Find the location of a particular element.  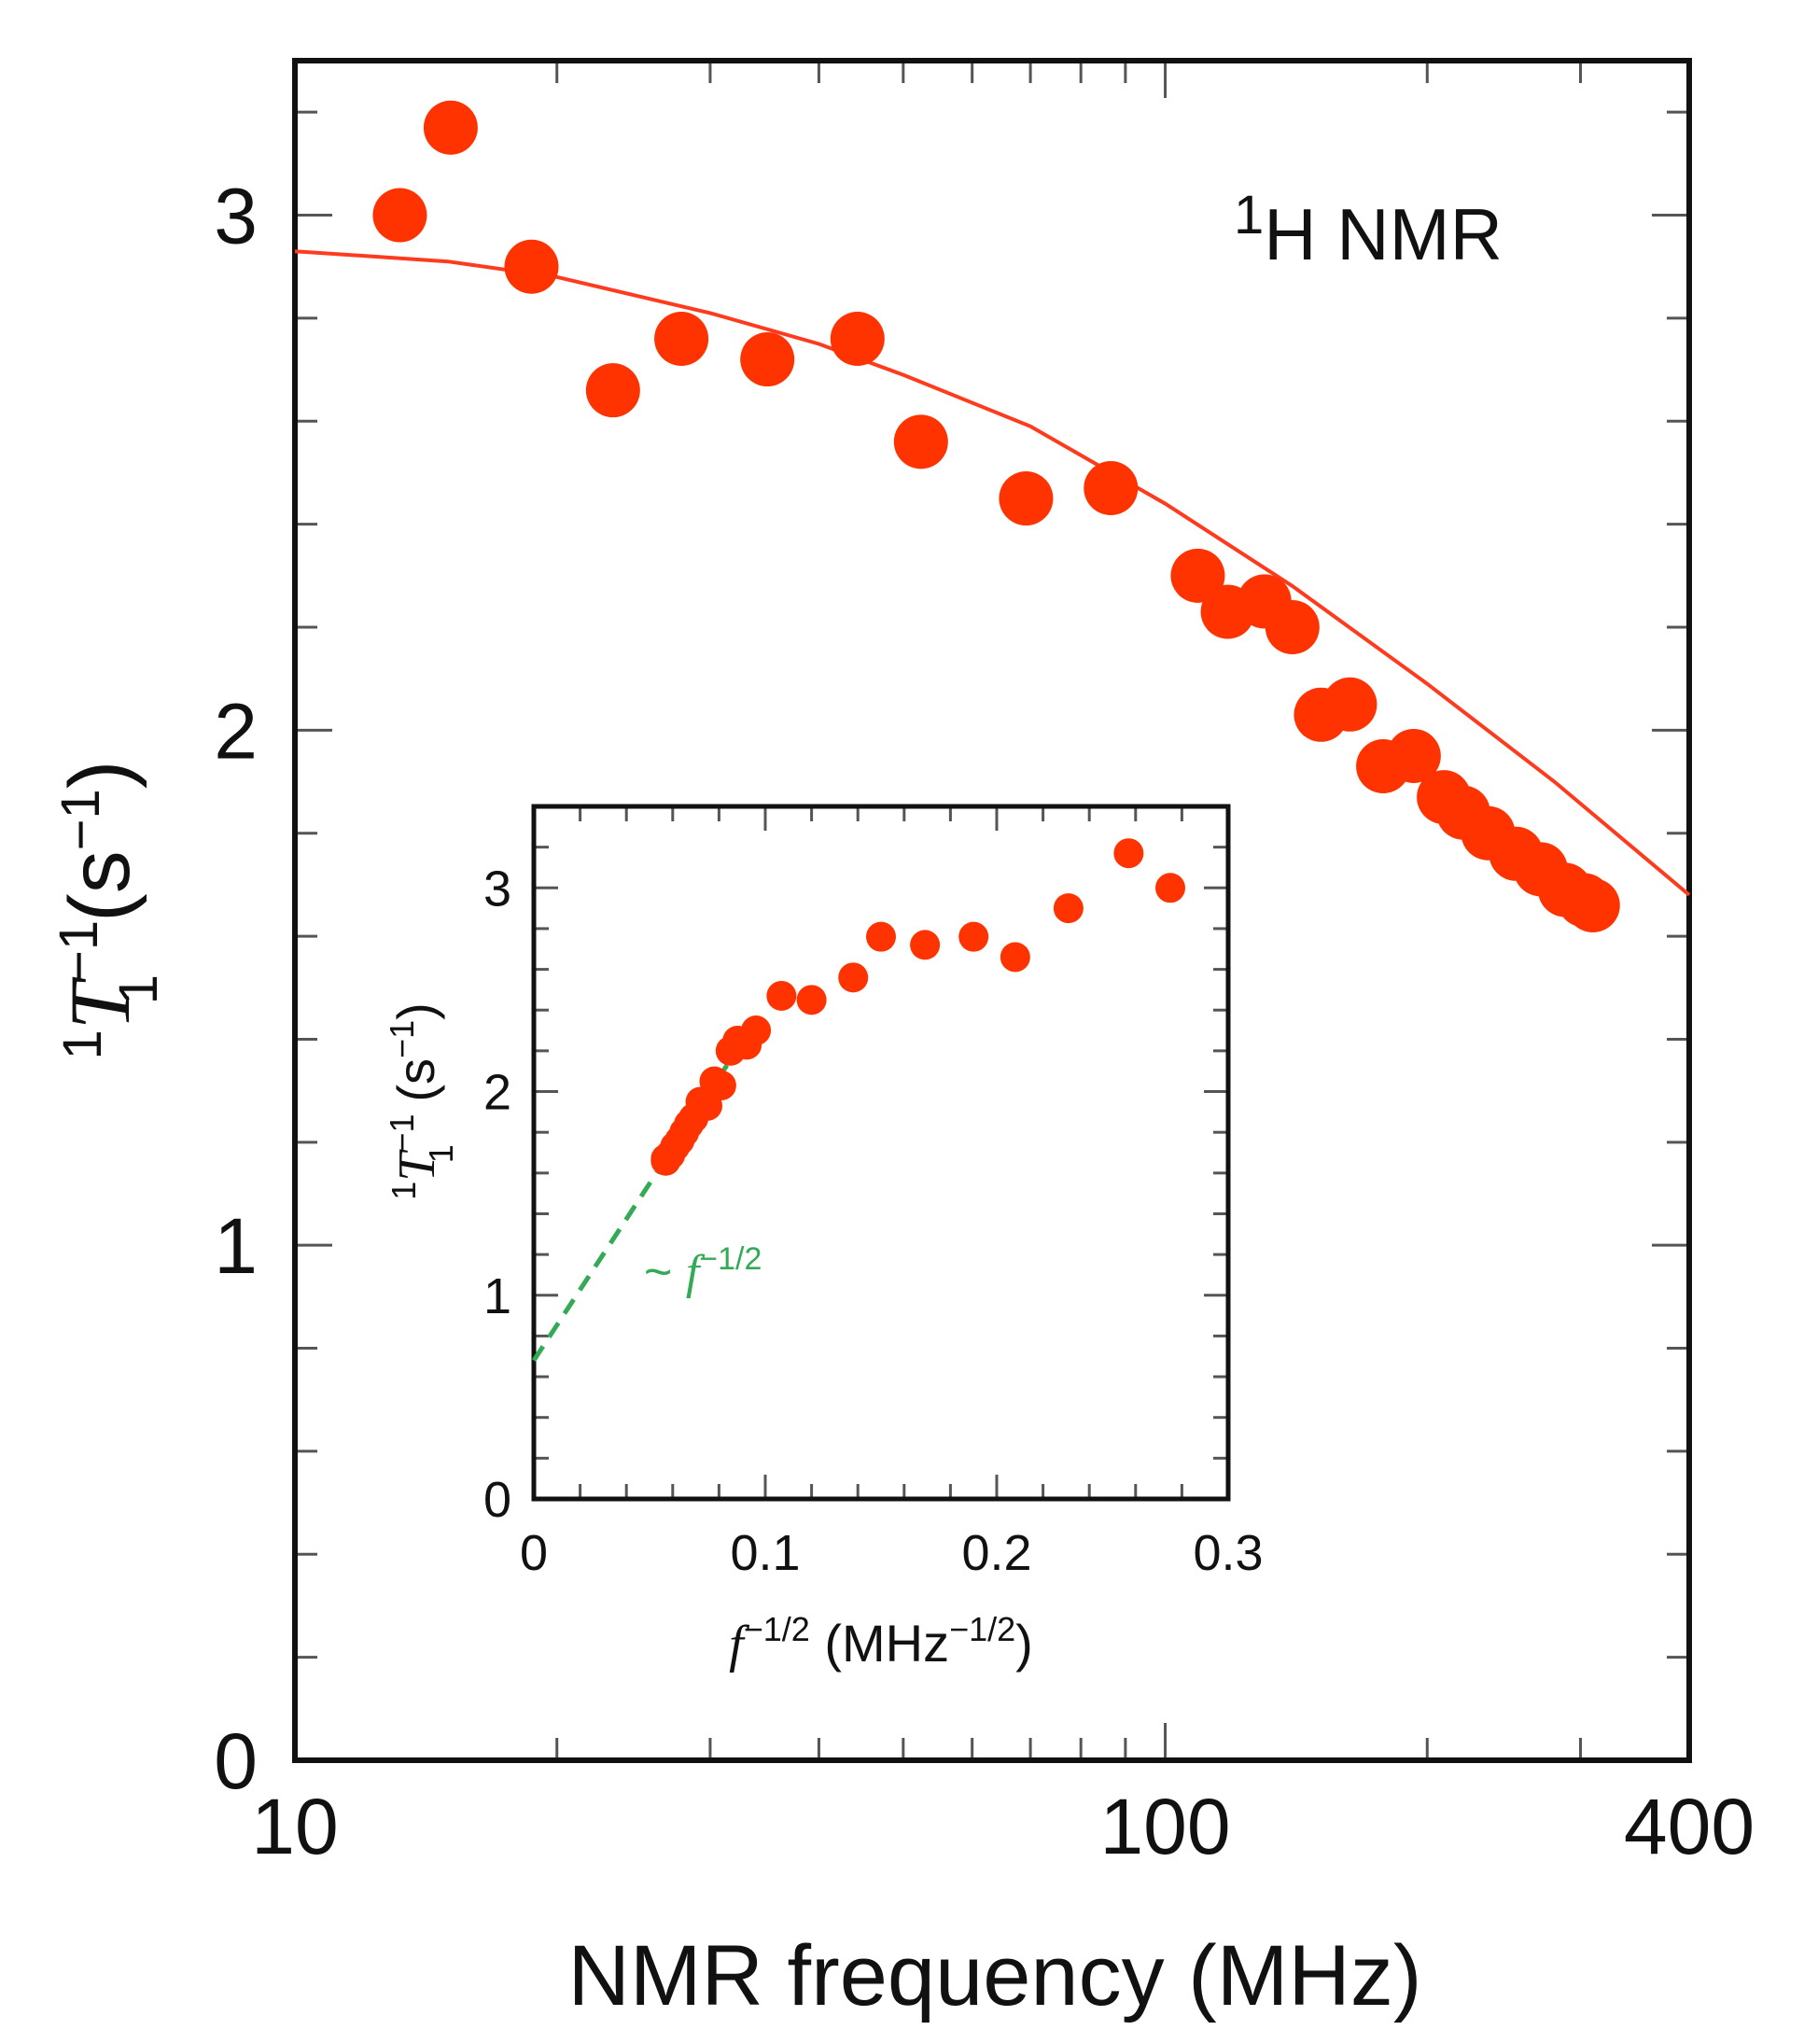

inset-x-axis-title: f−1/2 (MHz−1/2) is located at coordinates (881, 1641).